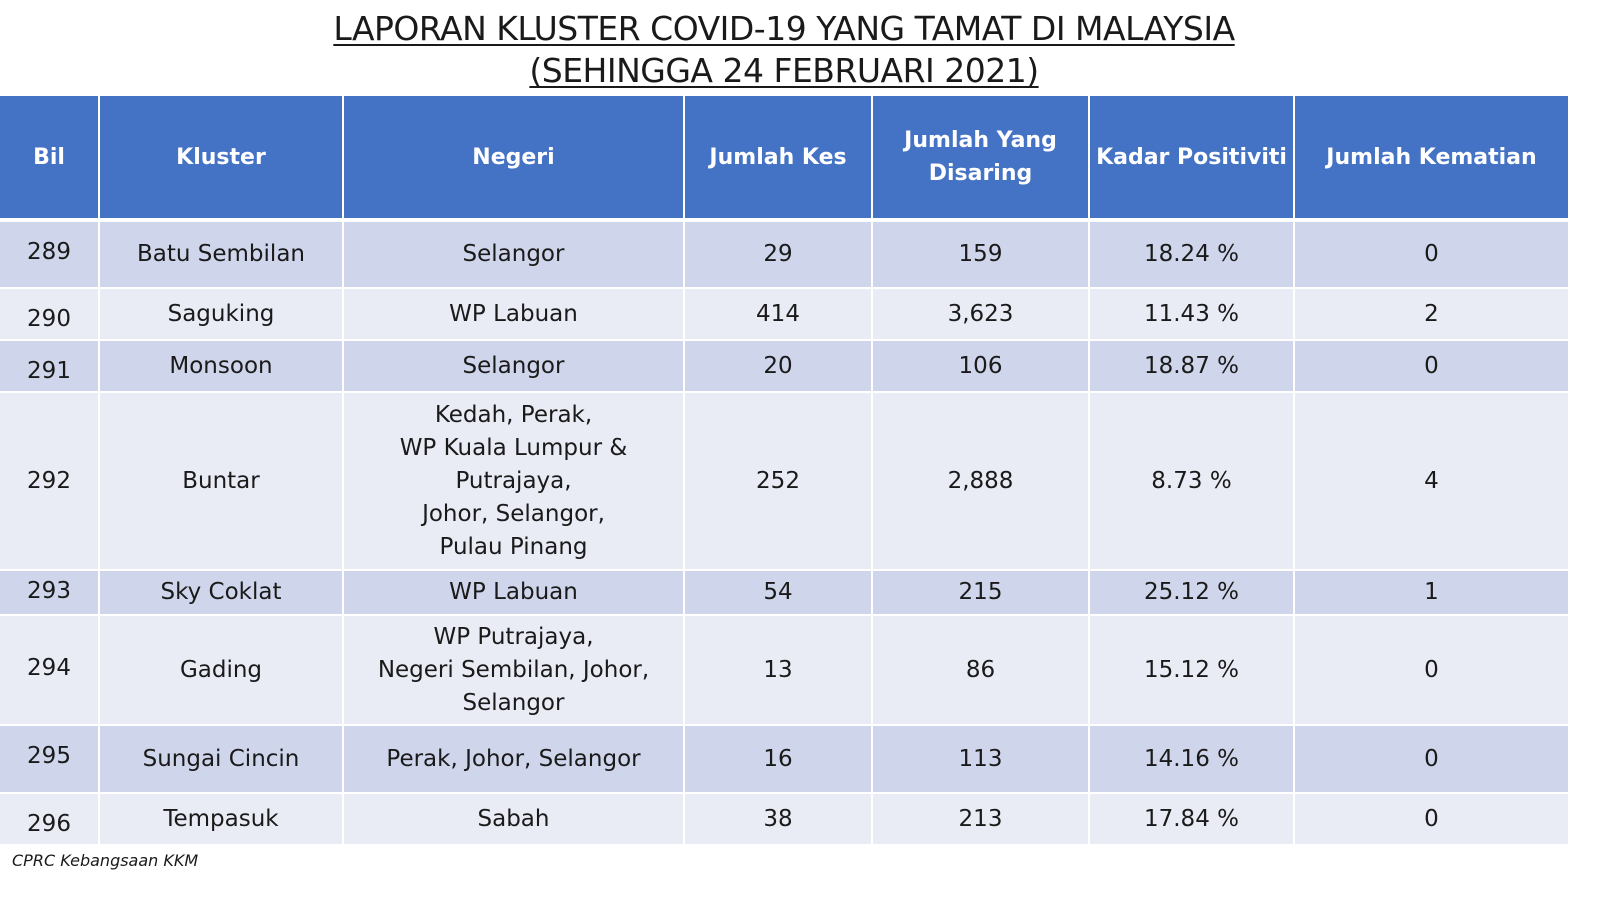  What do you see at coordinates (221, 819) in the screenshot?
I see `cell-kluster: Tempasuk` at bounding box center [221, 819].